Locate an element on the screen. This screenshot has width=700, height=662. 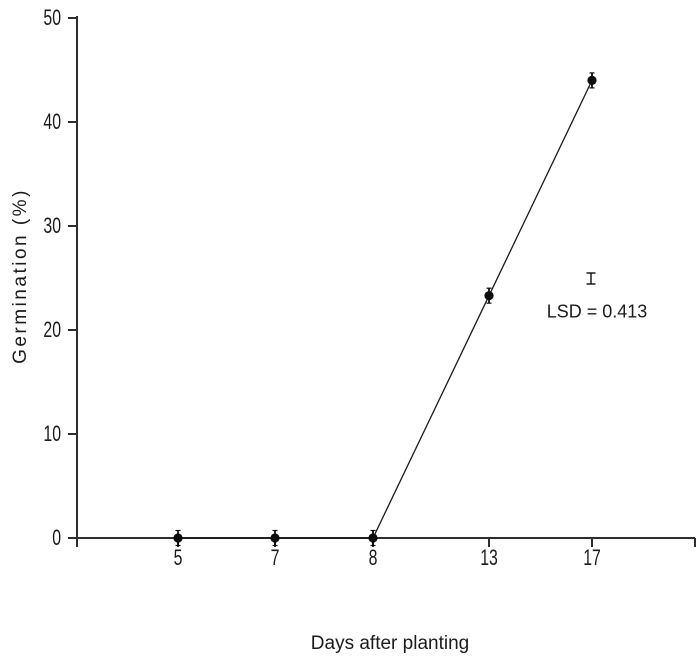
y-axis-title: Germination (%) is located at coordinates (20, 276).